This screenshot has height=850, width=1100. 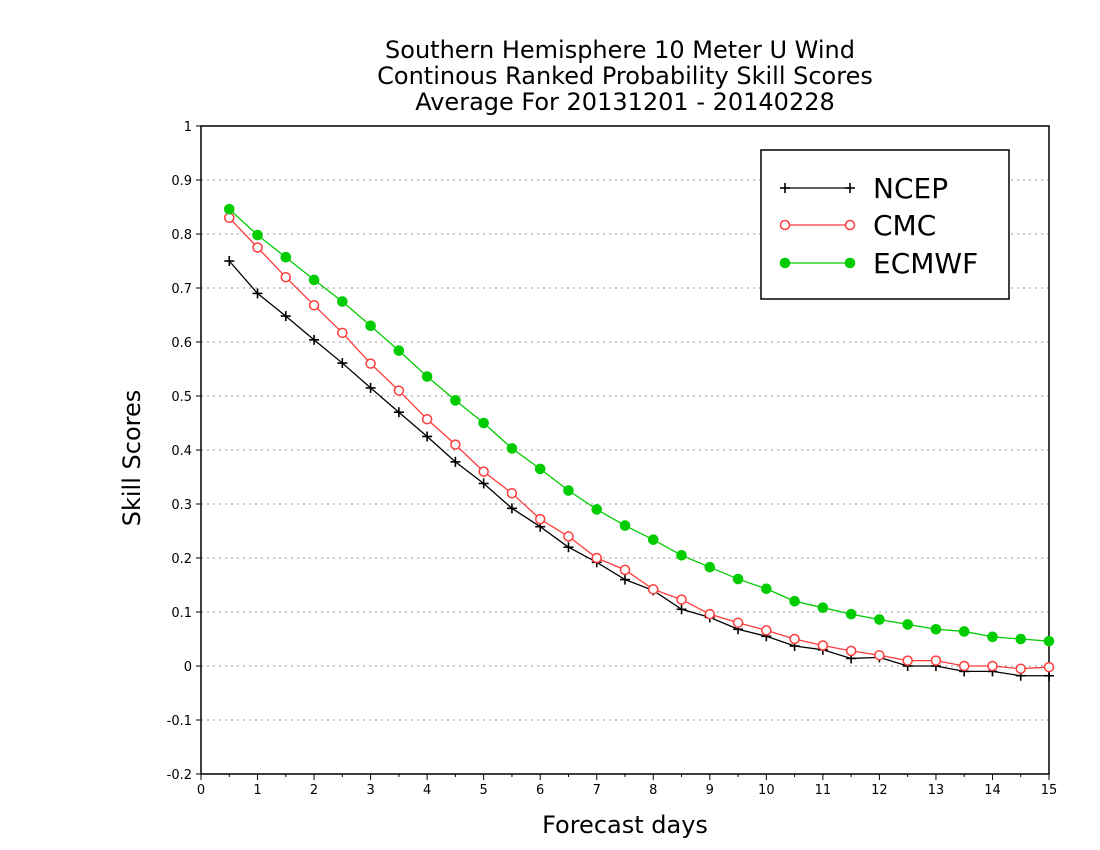 I want to click on legend-item-ecmwf: ECMWF, so click(x=878, y=263).